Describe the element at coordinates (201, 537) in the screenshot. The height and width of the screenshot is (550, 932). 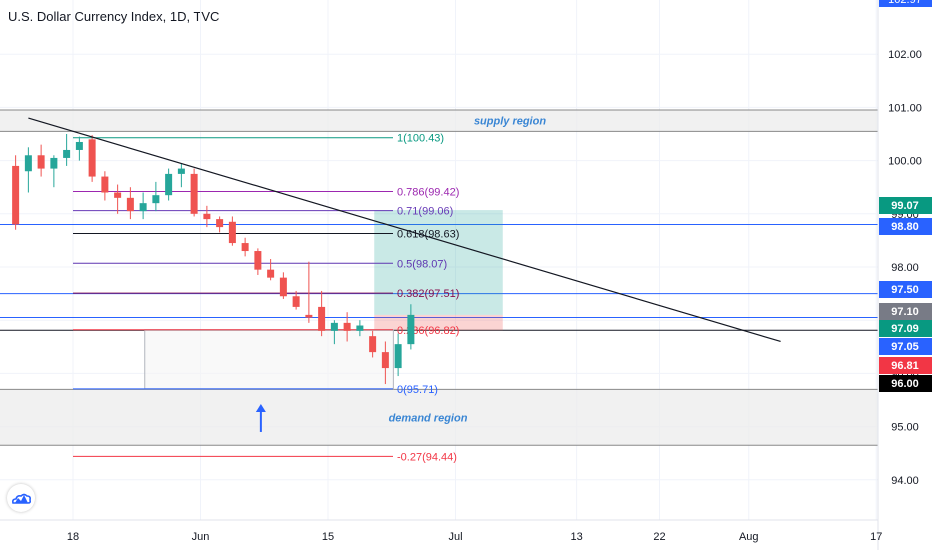
I see `date-tick-label: Jun` at that location.